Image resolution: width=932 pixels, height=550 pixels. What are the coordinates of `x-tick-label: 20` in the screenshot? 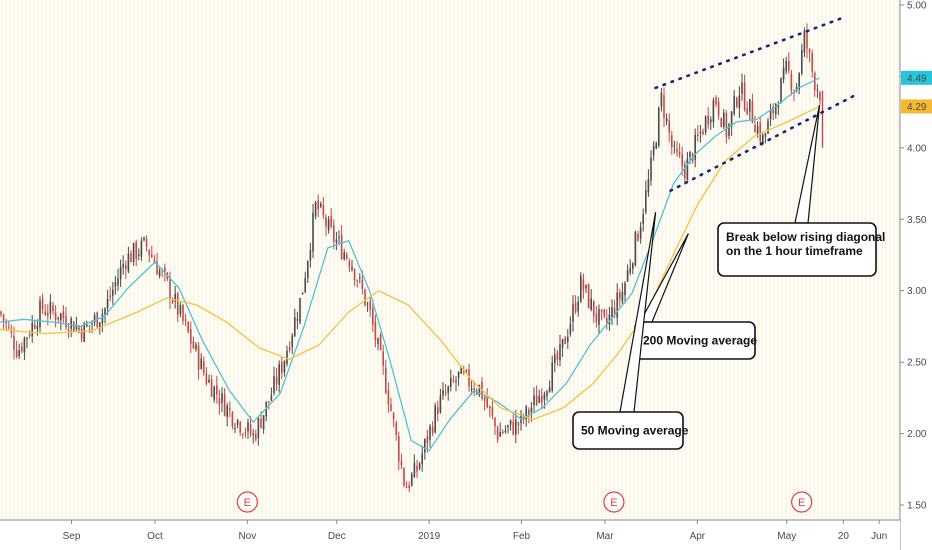 It's located at (844, 536).